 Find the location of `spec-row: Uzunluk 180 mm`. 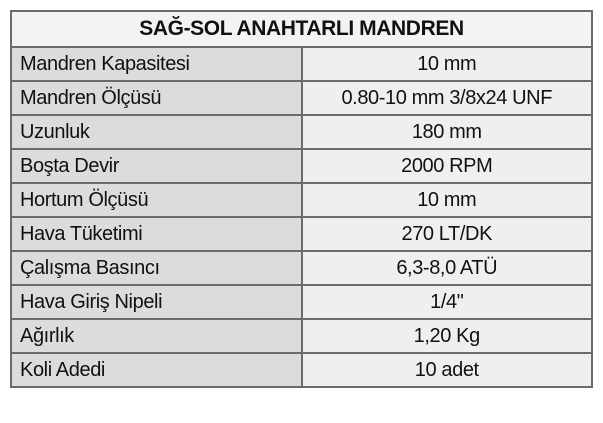

spec-row: Uzunluk 180 mm is located at coordinates (301, 132).